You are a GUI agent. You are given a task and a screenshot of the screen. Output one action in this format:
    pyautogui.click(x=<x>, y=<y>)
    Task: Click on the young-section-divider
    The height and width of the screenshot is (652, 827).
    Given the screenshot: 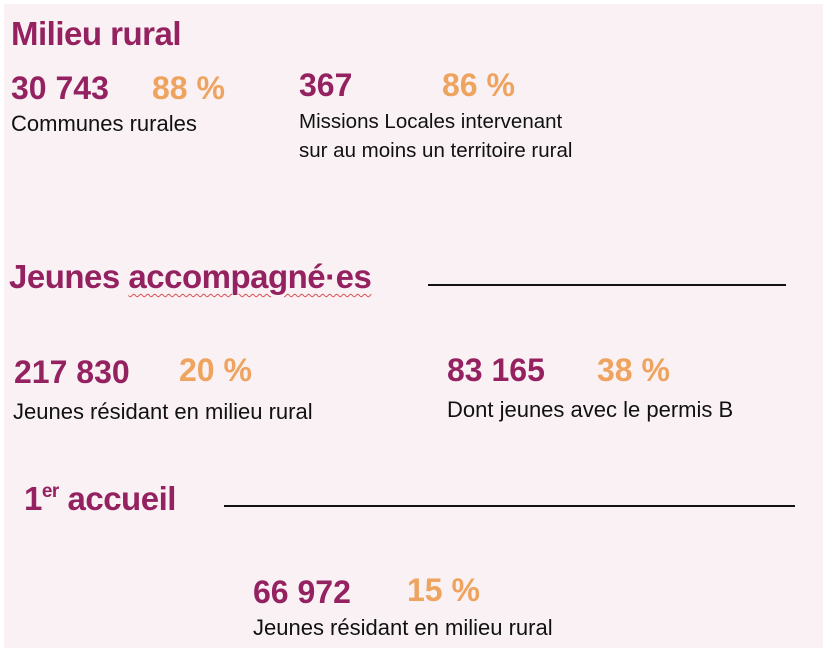 What is the action you would take?
    pyautogui.click(x=607, y=285)
    